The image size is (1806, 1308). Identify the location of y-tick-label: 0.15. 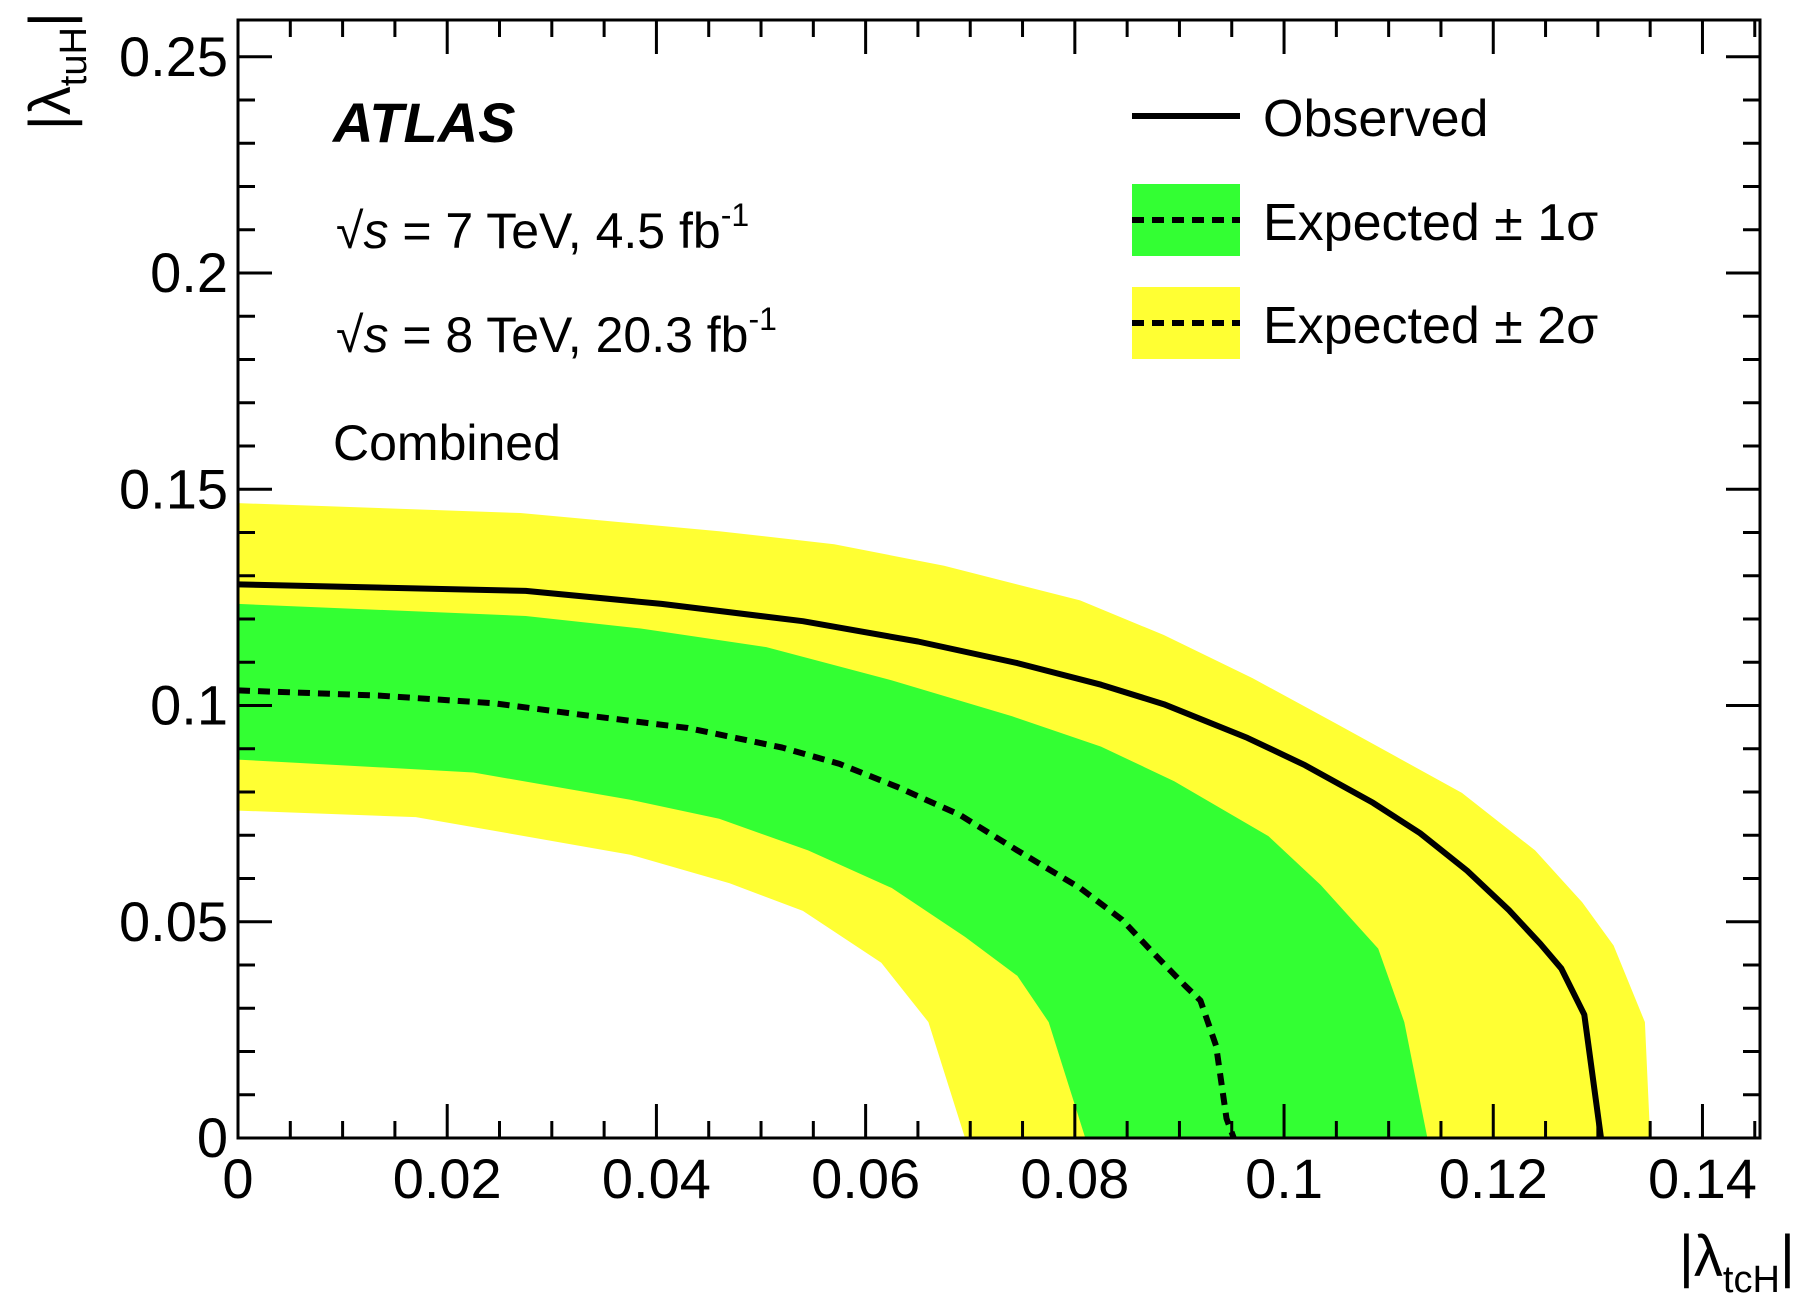
(173, 488).